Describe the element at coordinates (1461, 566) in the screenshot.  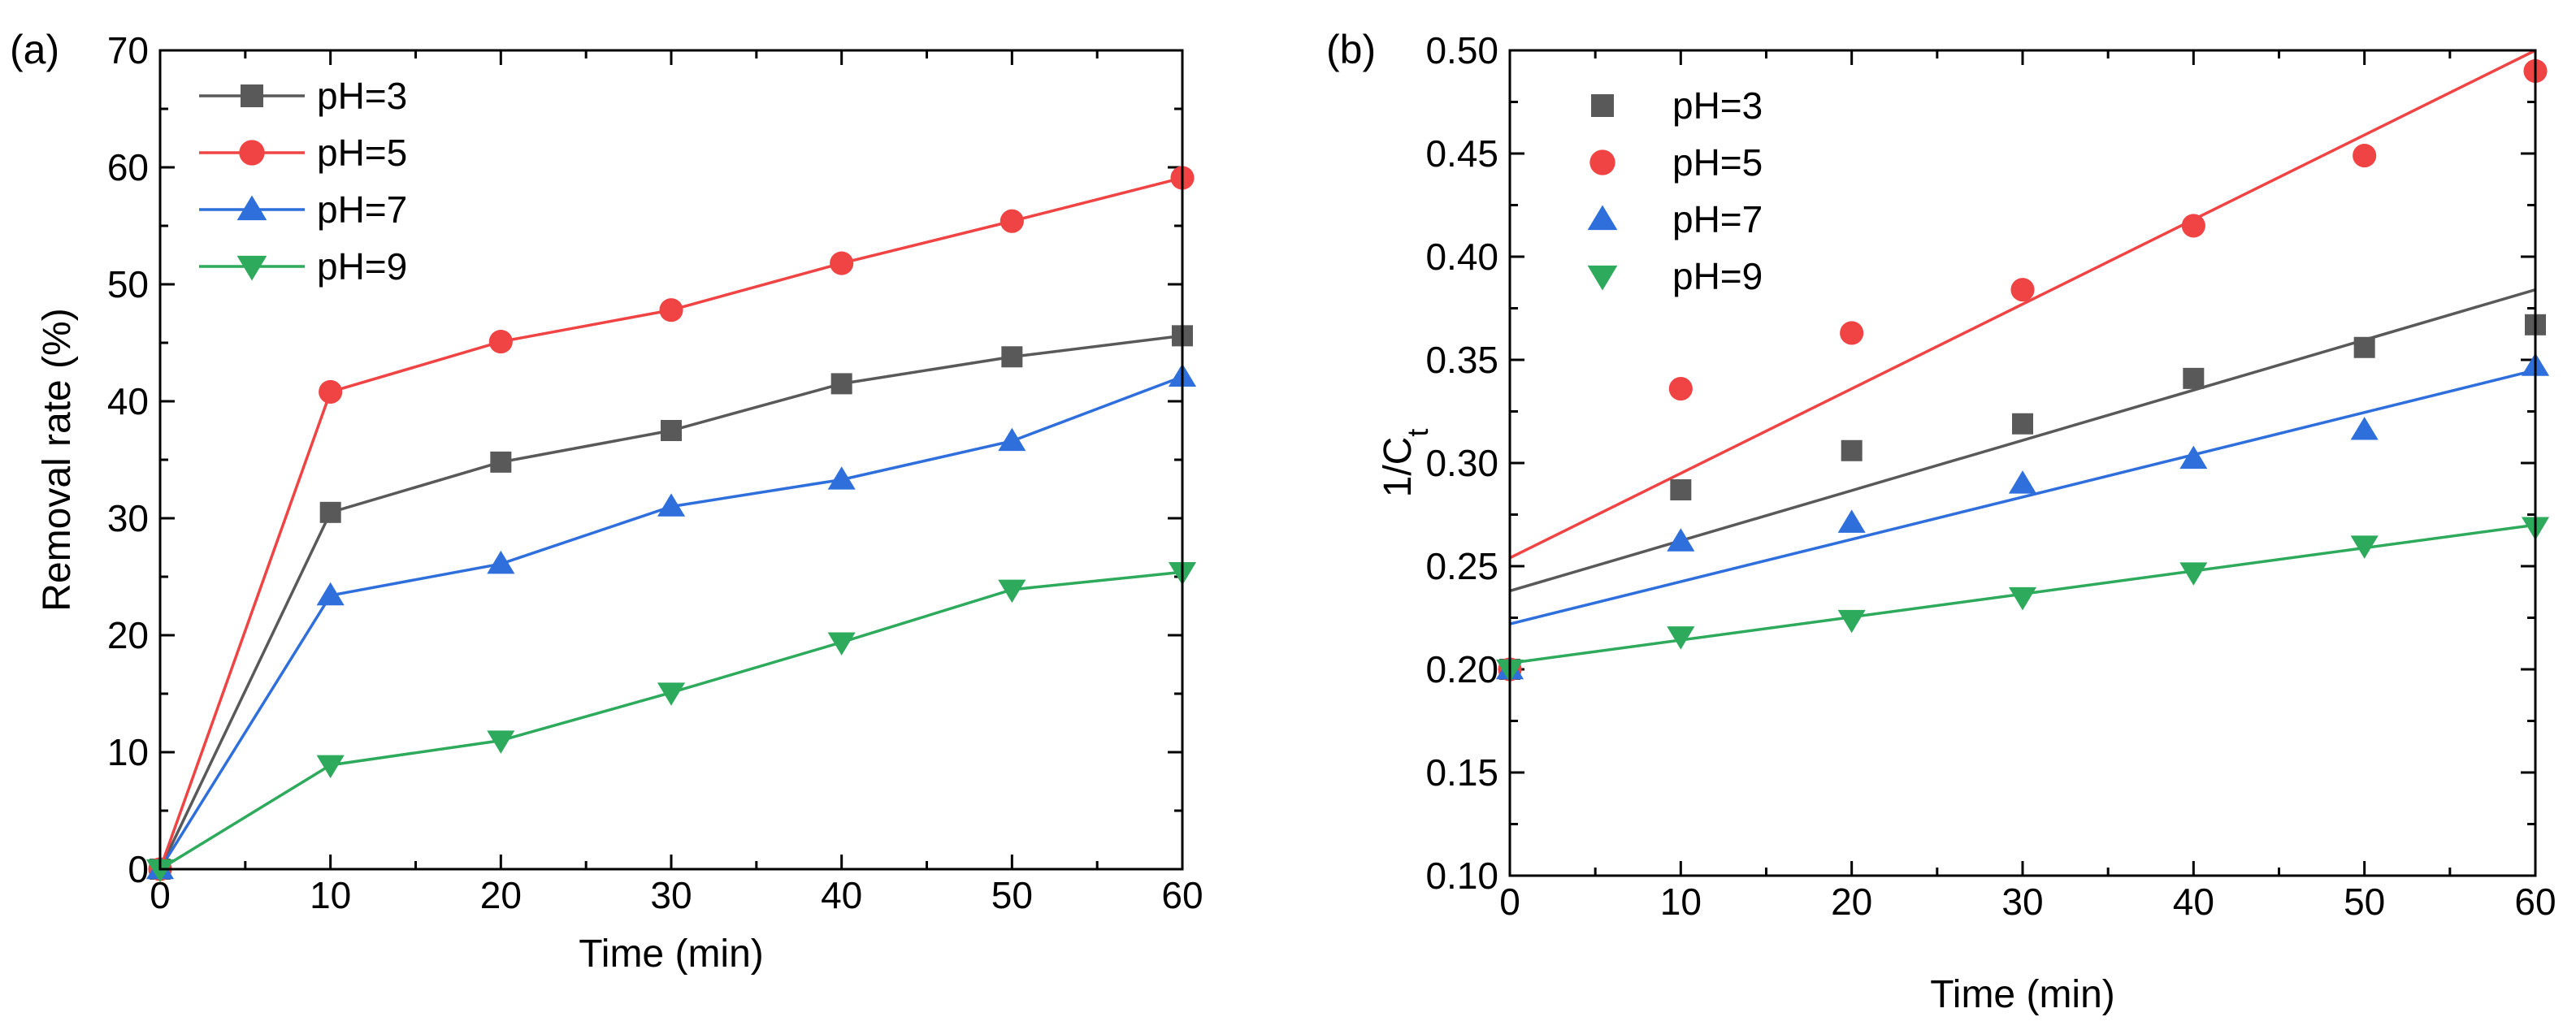
I see `panel-b-y-tick-label: 0.25` at that location.